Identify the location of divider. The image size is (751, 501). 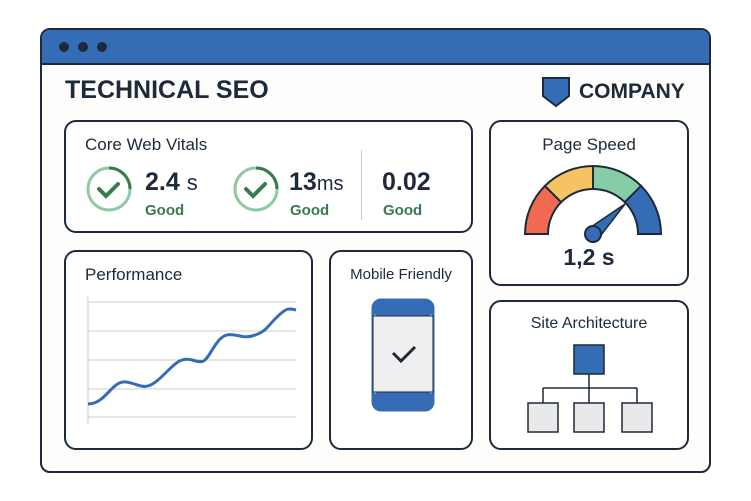
(361, 185).